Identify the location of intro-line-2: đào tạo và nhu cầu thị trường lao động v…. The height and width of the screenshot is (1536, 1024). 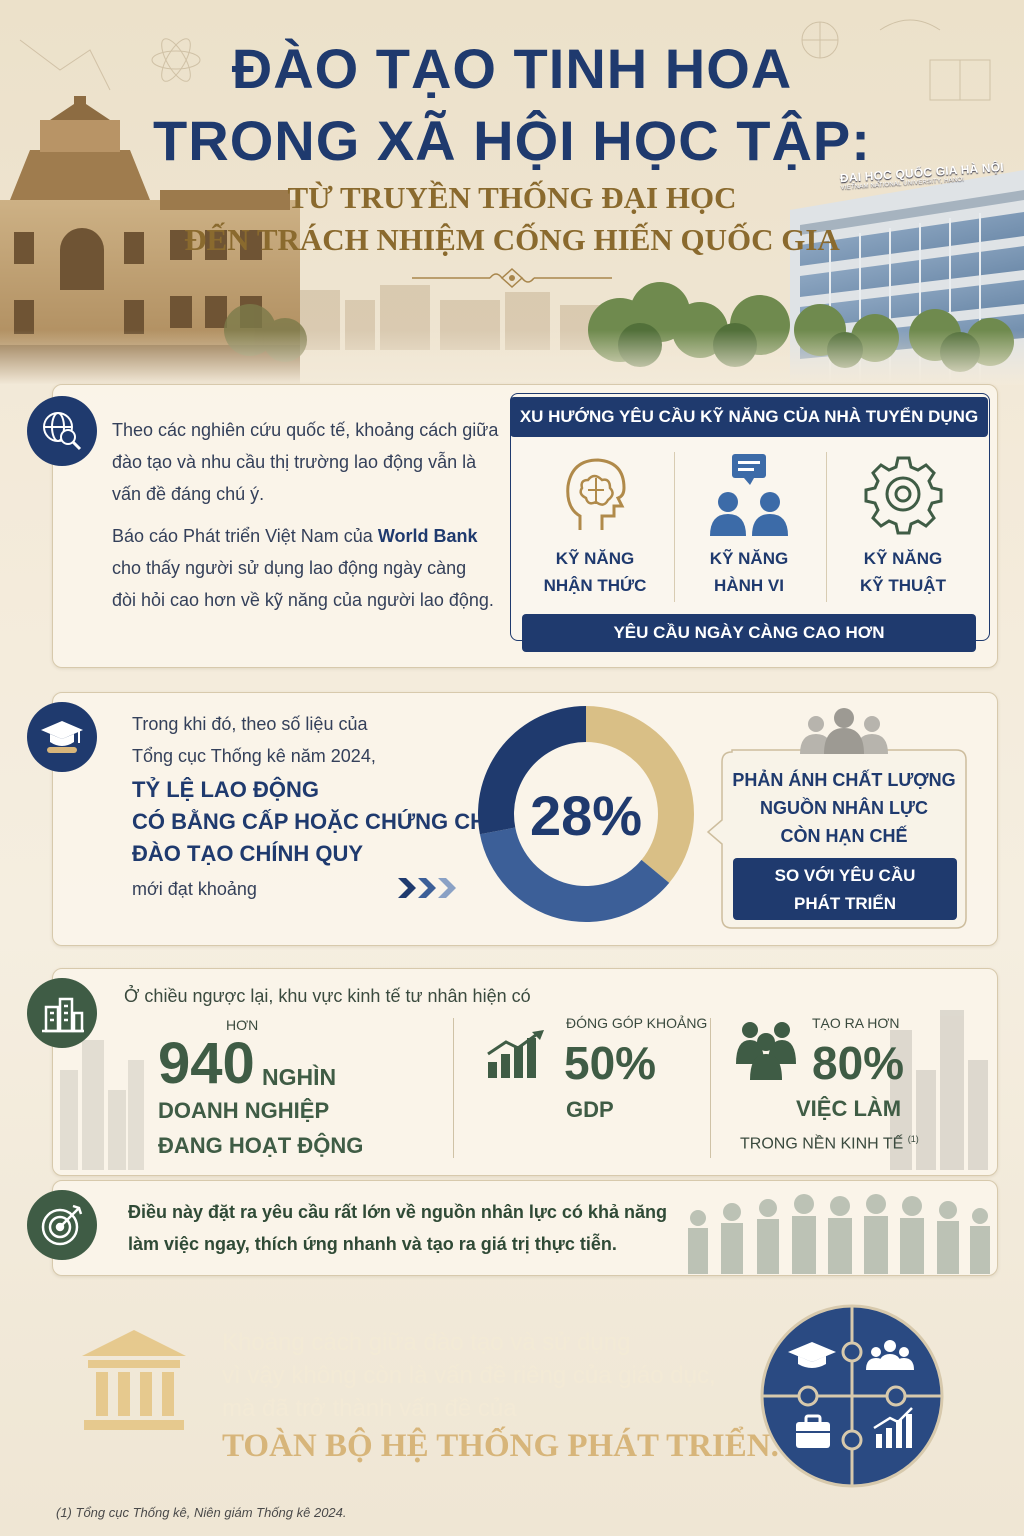
(294, 462).